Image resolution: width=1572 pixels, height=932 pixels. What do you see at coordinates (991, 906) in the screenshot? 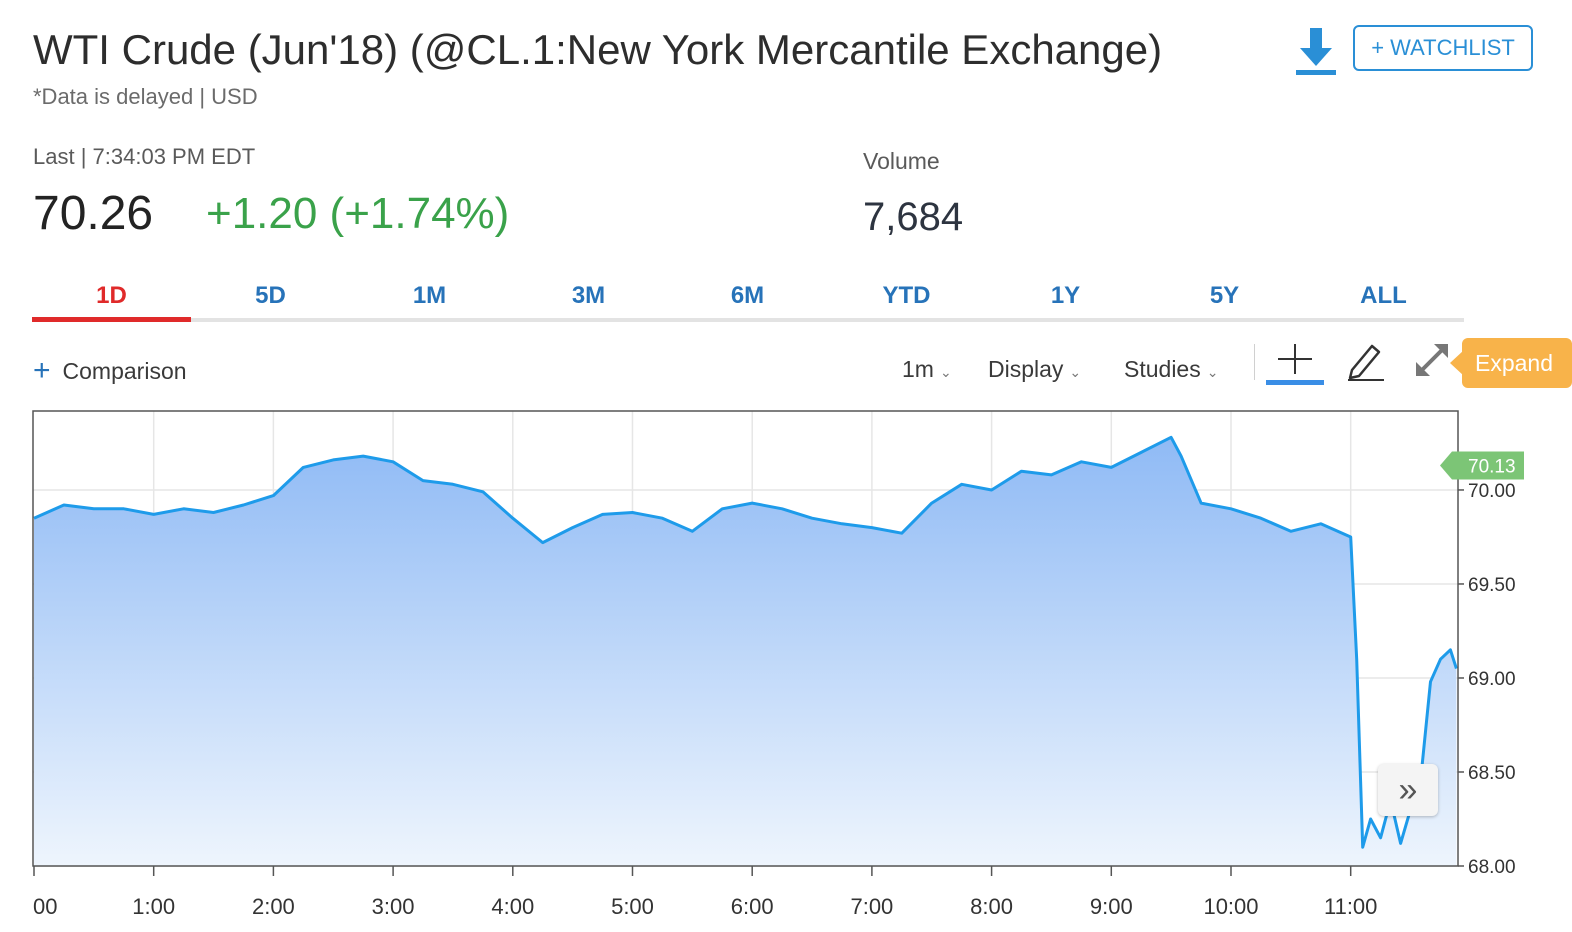
I see `x-tick-label: 8:00` at bounding box center [991, 906].